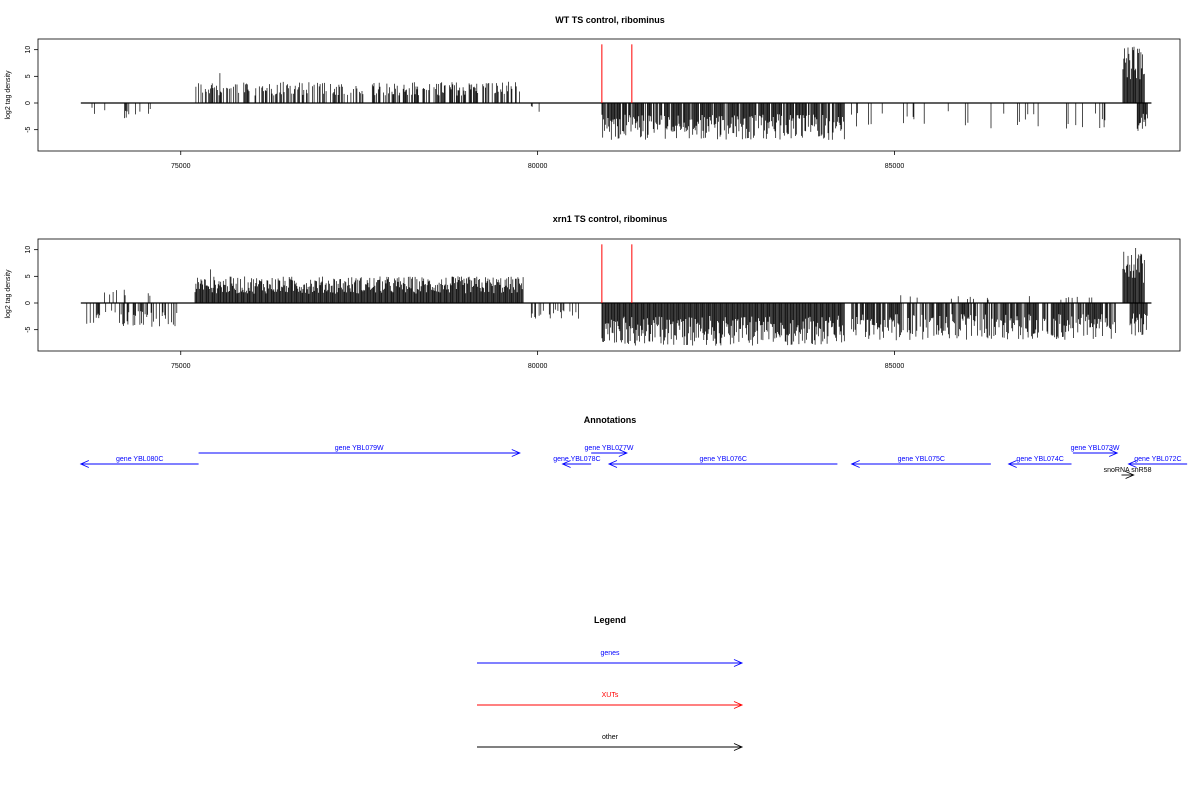  I want to click on annotation-feature: snoRNA snR58, so click(1128, 473).